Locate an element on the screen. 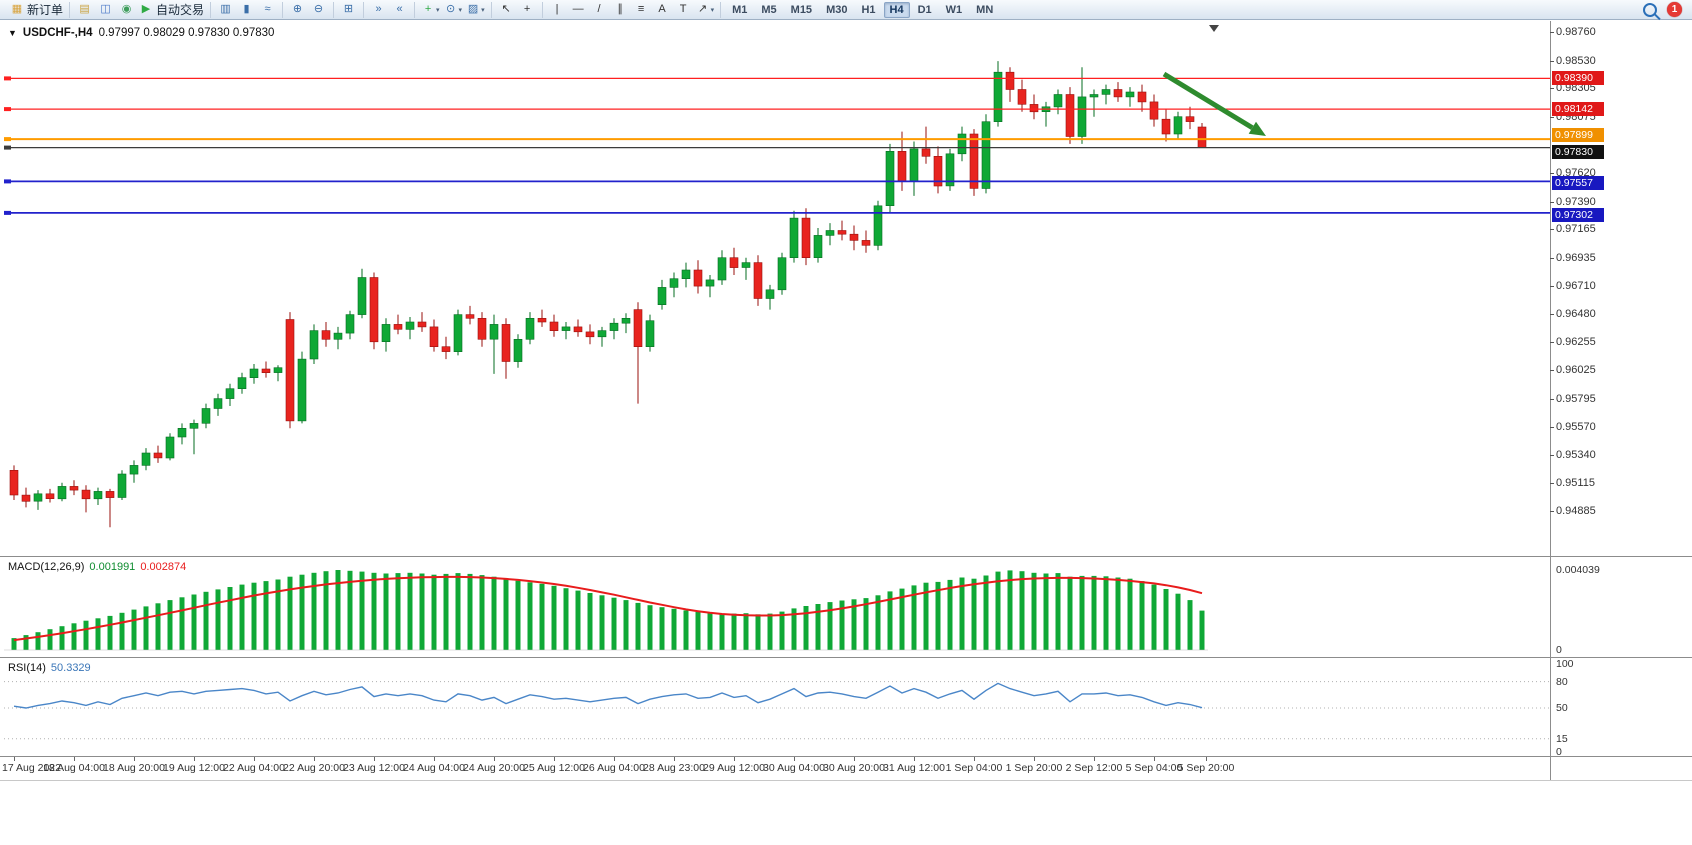 The width and height of the screenshot is (1692, 845). price-tick-label: 0.97390 is located at coordinates (1576, 201).